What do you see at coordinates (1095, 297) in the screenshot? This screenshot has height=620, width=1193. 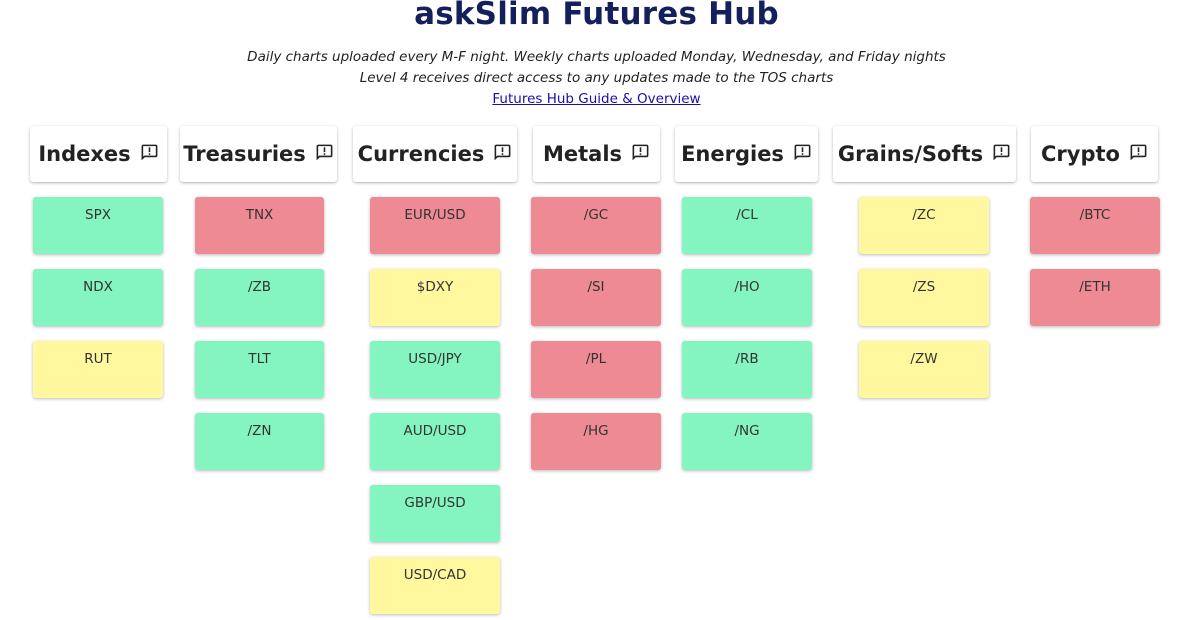 I see `ticker-tile-eth: /ETH` at bounding box center [1095, 297].